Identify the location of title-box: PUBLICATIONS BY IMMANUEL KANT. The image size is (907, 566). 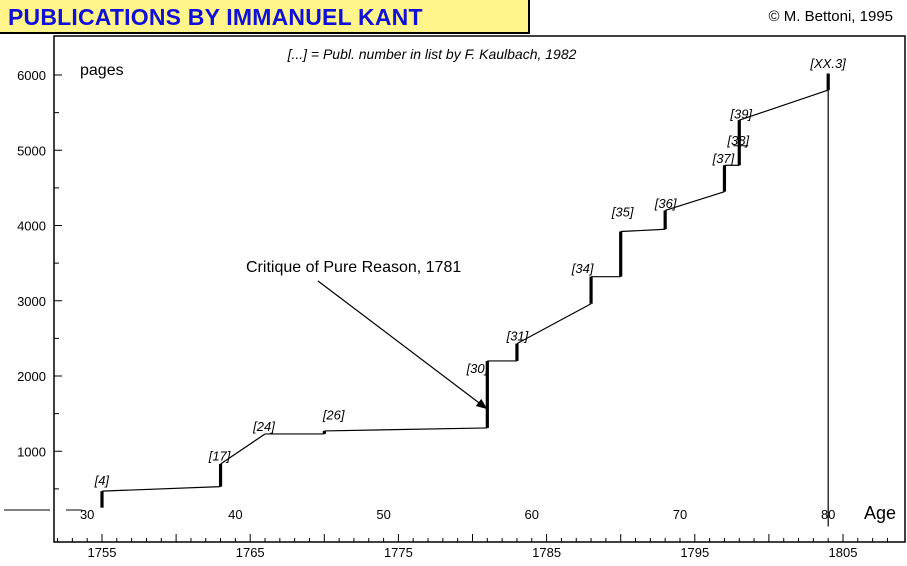
(265, 17).